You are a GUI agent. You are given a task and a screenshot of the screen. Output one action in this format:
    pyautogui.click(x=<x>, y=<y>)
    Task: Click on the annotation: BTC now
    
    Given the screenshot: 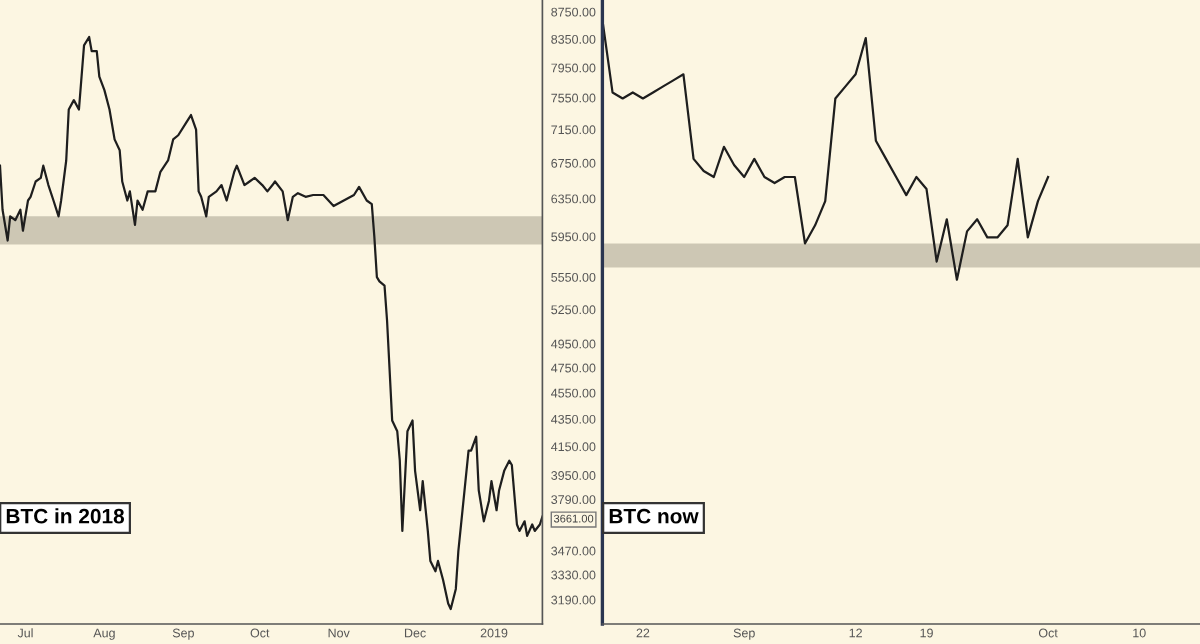 What is the action you would take?
    pyautogui.click(x=654, y=516)
    